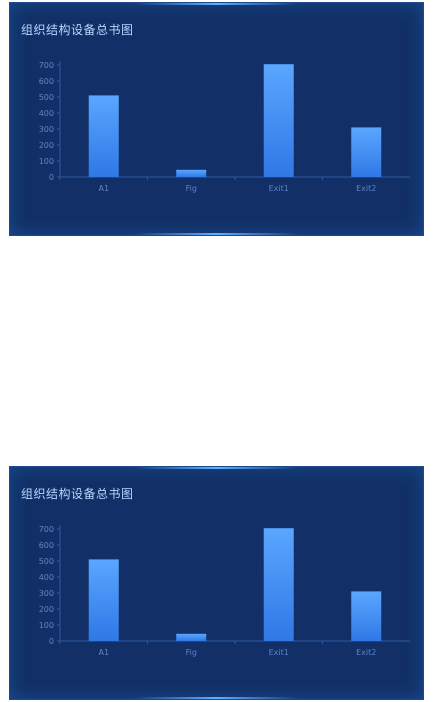 Image resolution: width=433 pixels, height=702 pixels. What do you see at coordinates (77, 494) in the screenshot?
I see `chart-title-2: 组织结构设备总书图` at bounding box center [77, 494].